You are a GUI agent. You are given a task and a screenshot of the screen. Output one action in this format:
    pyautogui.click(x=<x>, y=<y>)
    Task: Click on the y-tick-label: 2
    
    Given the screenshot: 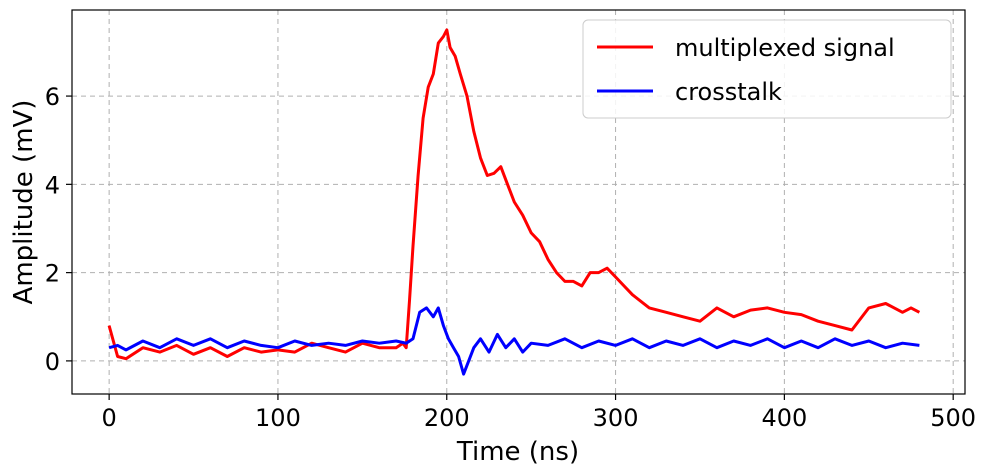 What is the action you would take?
    pyautogui.click(x=52, y=274)
    